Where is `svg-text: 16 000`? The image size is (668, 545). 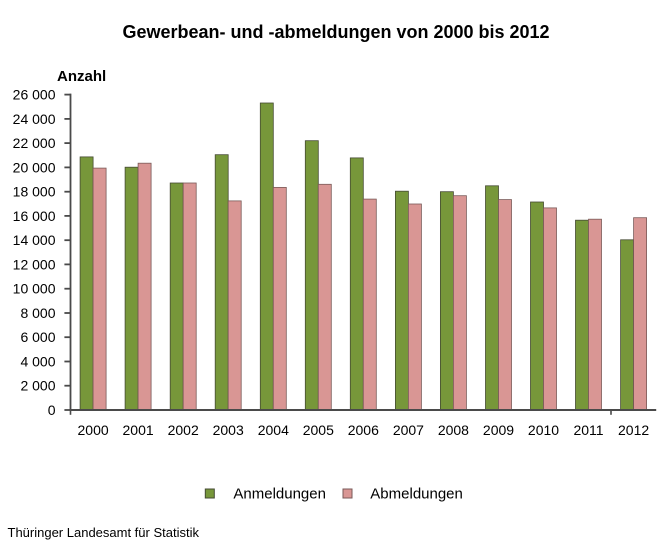
svg-text: 16 000 is located at coordinates (34, 216).